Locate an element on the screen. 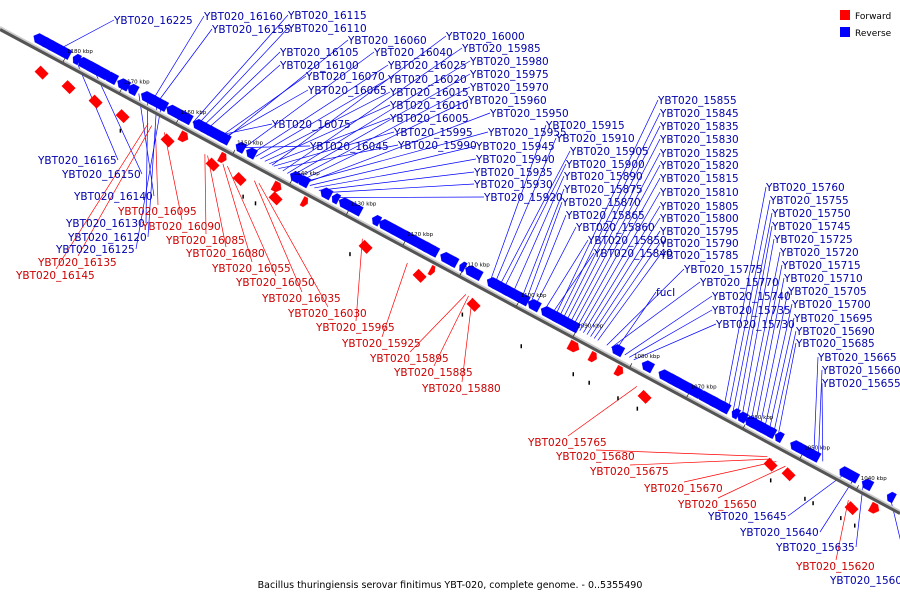  reverse-gene-label: YBT020_15700 is located at coordinates (831, 305).